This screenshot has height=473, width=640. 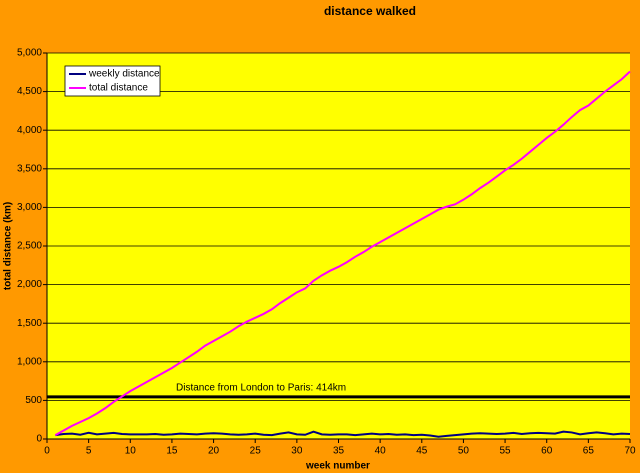 I want to click on legend-box, so click(x=112, y=81).